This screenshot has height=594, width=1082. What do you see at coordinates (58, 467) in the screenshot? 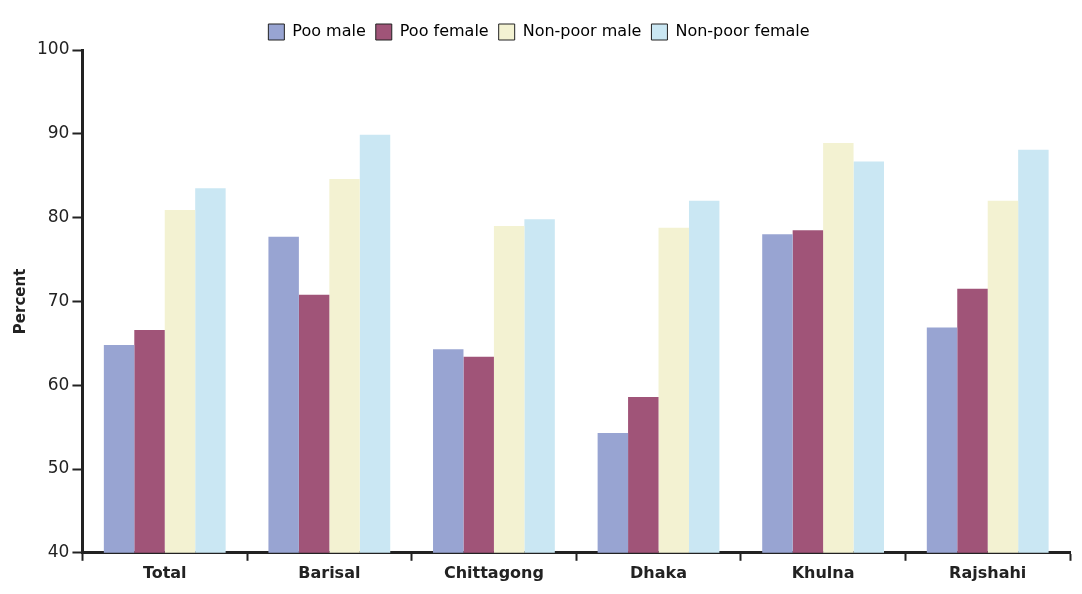
I see `y-tick-label: 50` at bounding box center [58, 467].